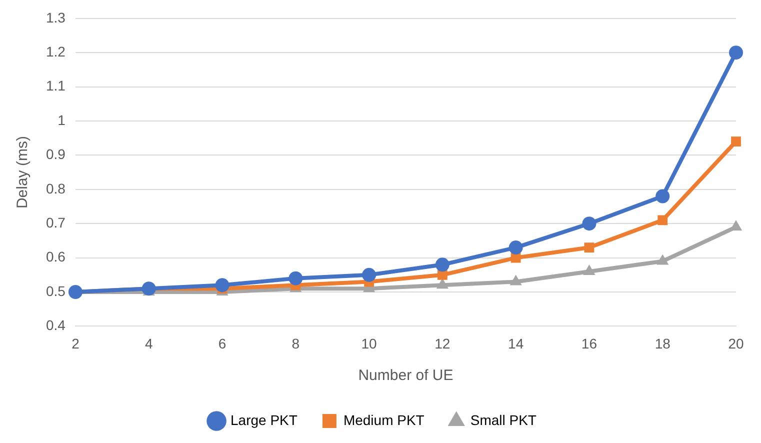  Describe the element at coordinates (442, 343) in the screenshot. I see `x-tick-label: 12` at that location.